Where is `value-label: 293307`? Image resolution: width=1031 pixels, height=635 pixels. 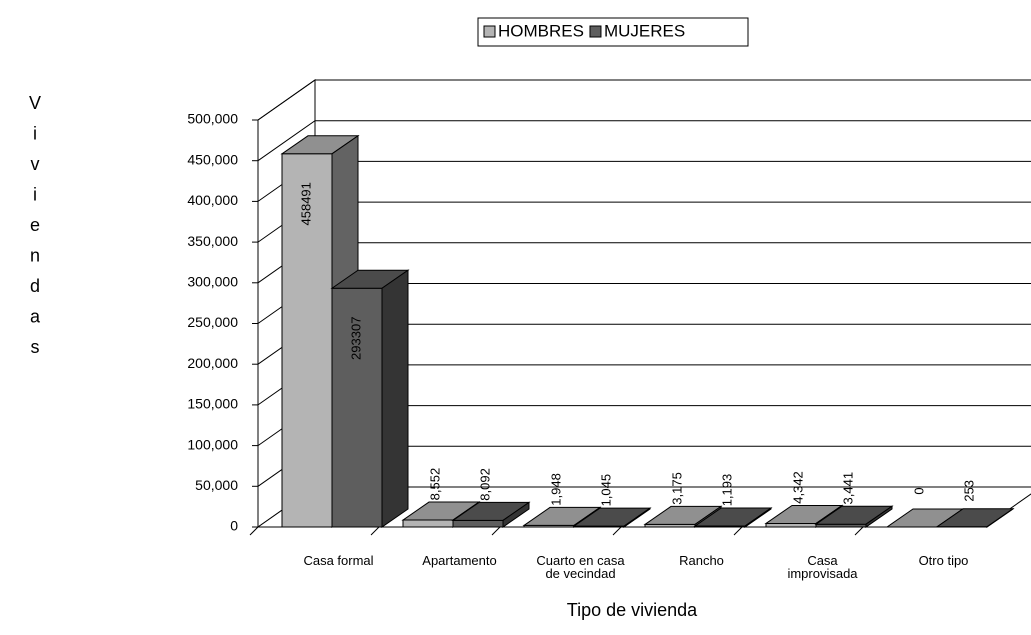
value-label: 293307 is located at coordinates (355, 338).